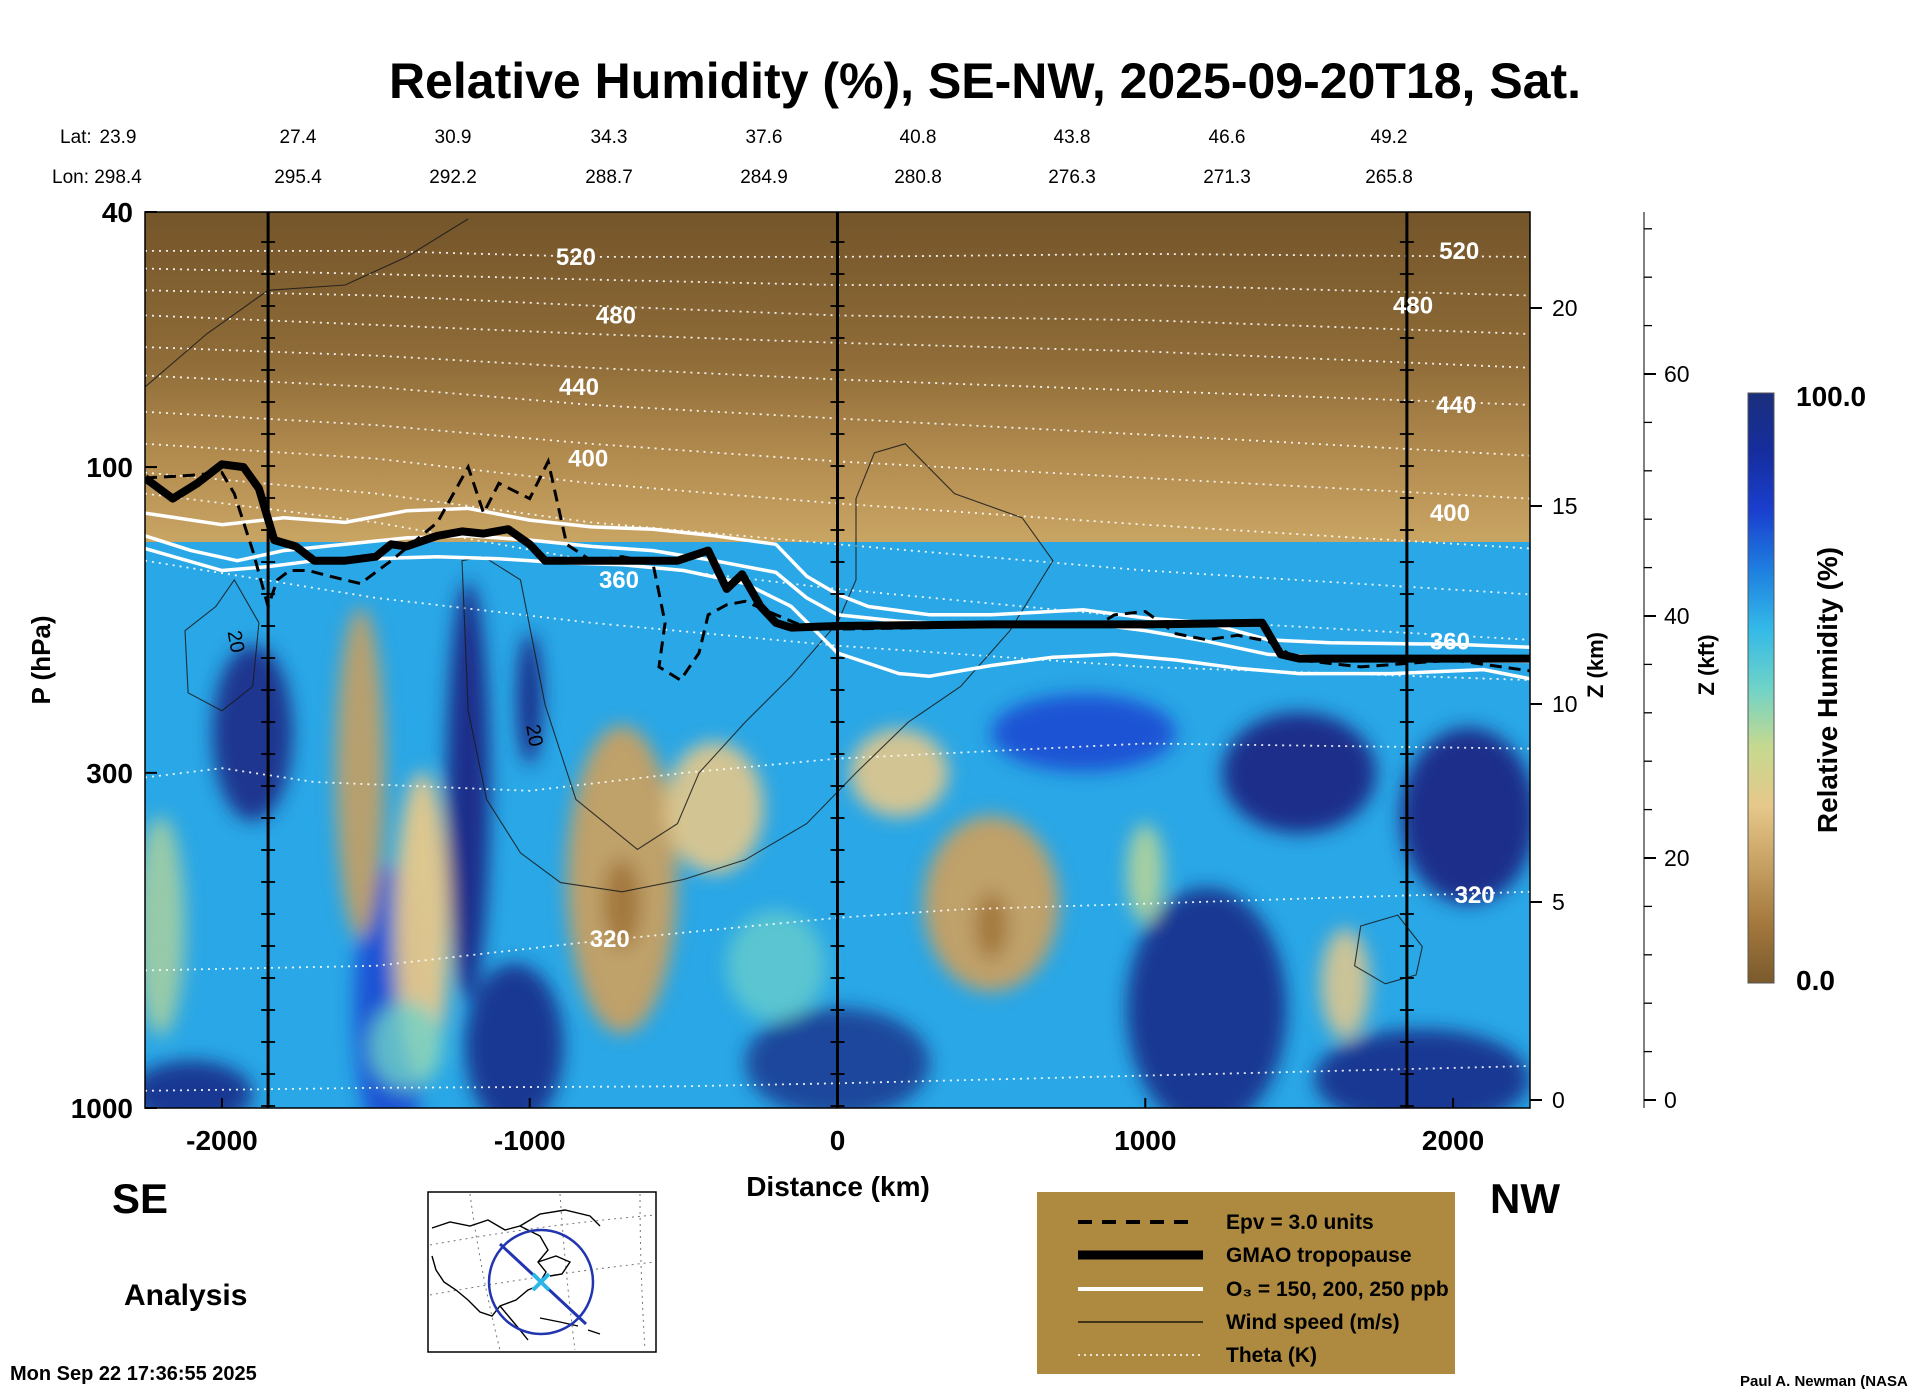 The width and height of the screenshot is (1926, 1394). What do you see at coordinates (838, 1140) in the screenshot?
I see `x-tick-label: 0` at bounding box center [838, 1140].